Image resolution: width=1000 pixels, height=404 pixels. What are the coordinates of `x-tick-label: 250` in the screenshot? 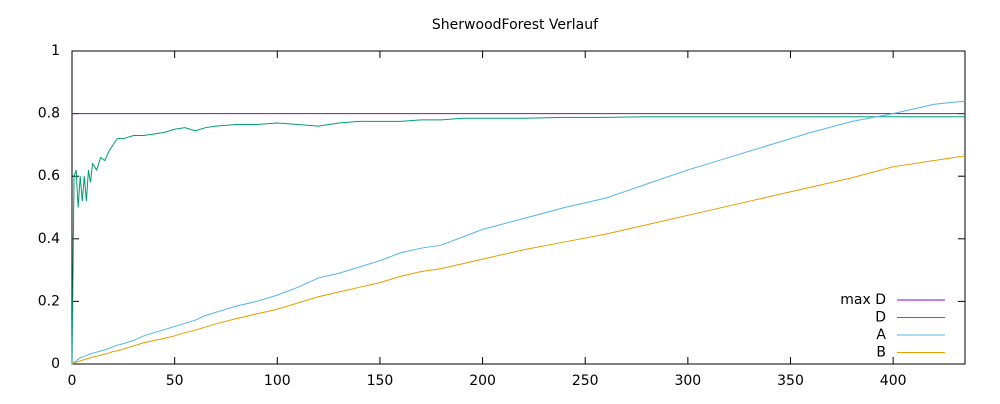 It's located at (585, 381).